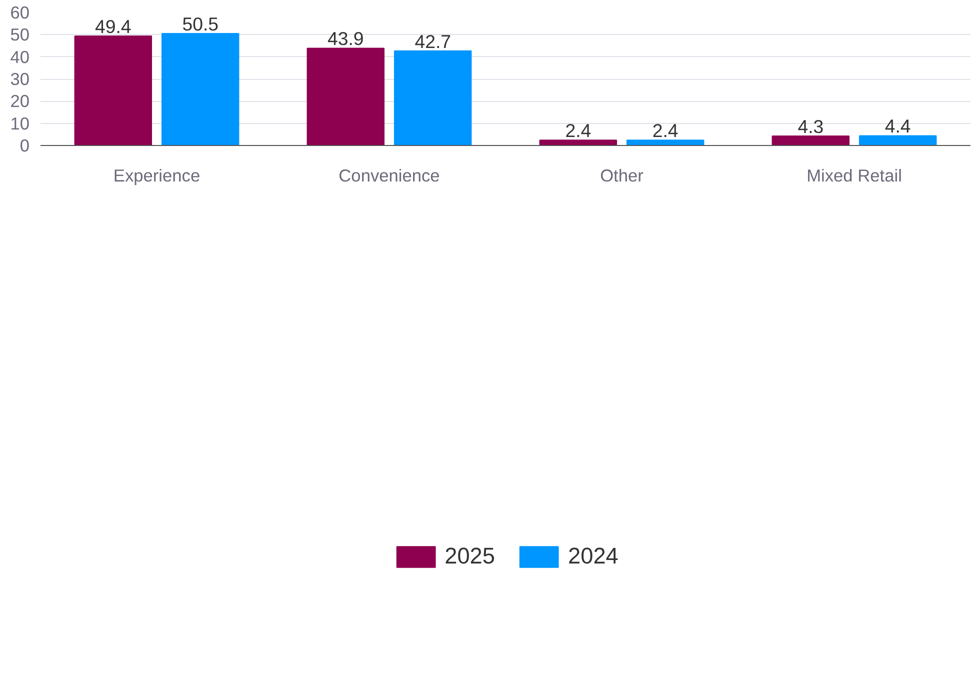 The image size is (974, 688). Describe the element at coordinates (346, 39) in the screenshot. I see `data-label: 43.9` at that location.